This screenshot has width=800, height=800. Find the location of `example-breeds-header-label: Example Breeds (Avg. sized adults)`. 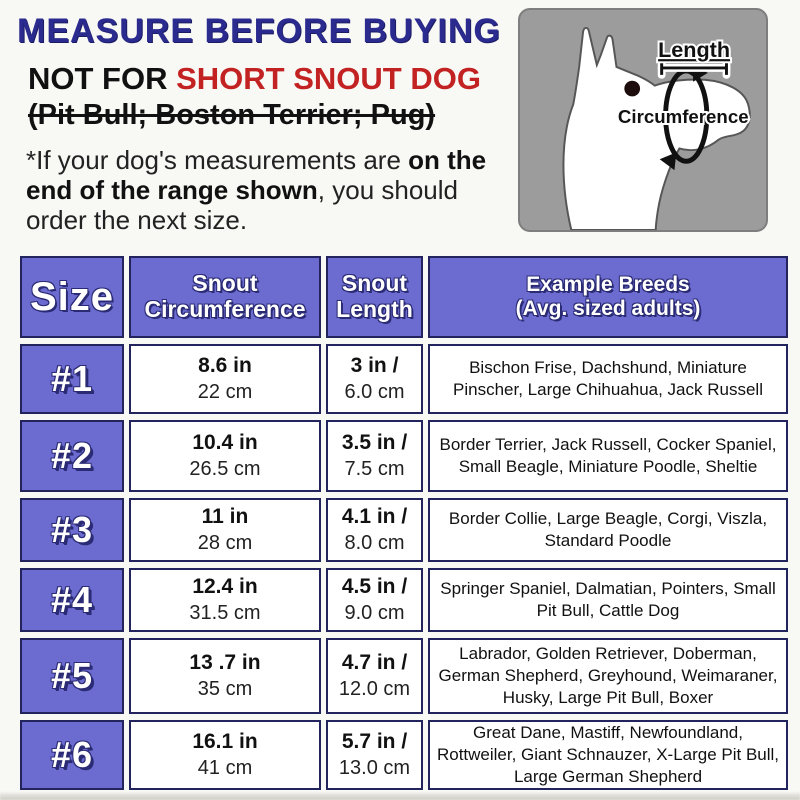

example-breeds-header-label: Example Breeds (Avg. sized adults) is located at coordinates (608, 296).